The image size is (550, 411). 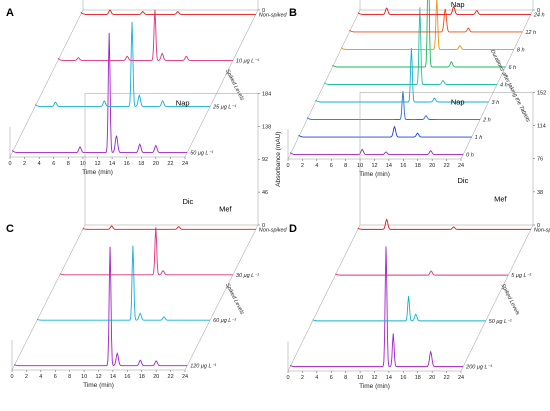 What do you see at coordinates (496, 103) in the screenshot?
I see `series-label: 3 h` at bounding box center [496, 103].